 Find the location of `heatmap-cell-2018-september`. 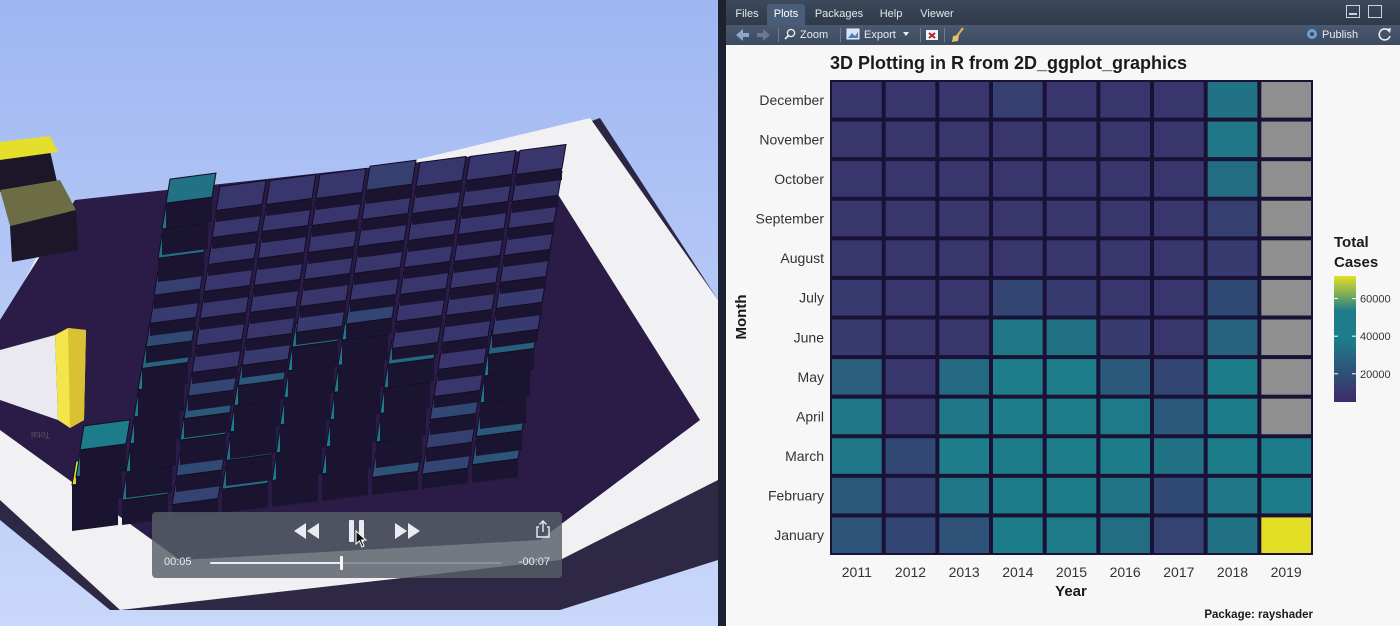

heatmap-cell-2018-september is located at coordinates (1232, 218).